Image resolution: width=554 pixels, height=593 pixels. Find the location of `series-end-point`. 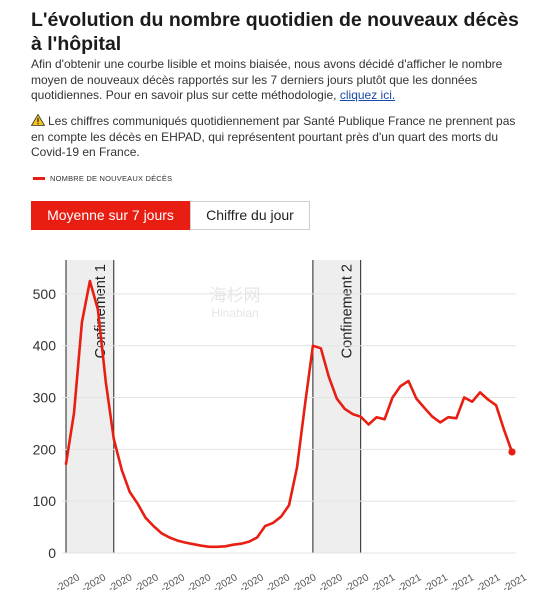

series-end-point is located at coordinates (512, 452).